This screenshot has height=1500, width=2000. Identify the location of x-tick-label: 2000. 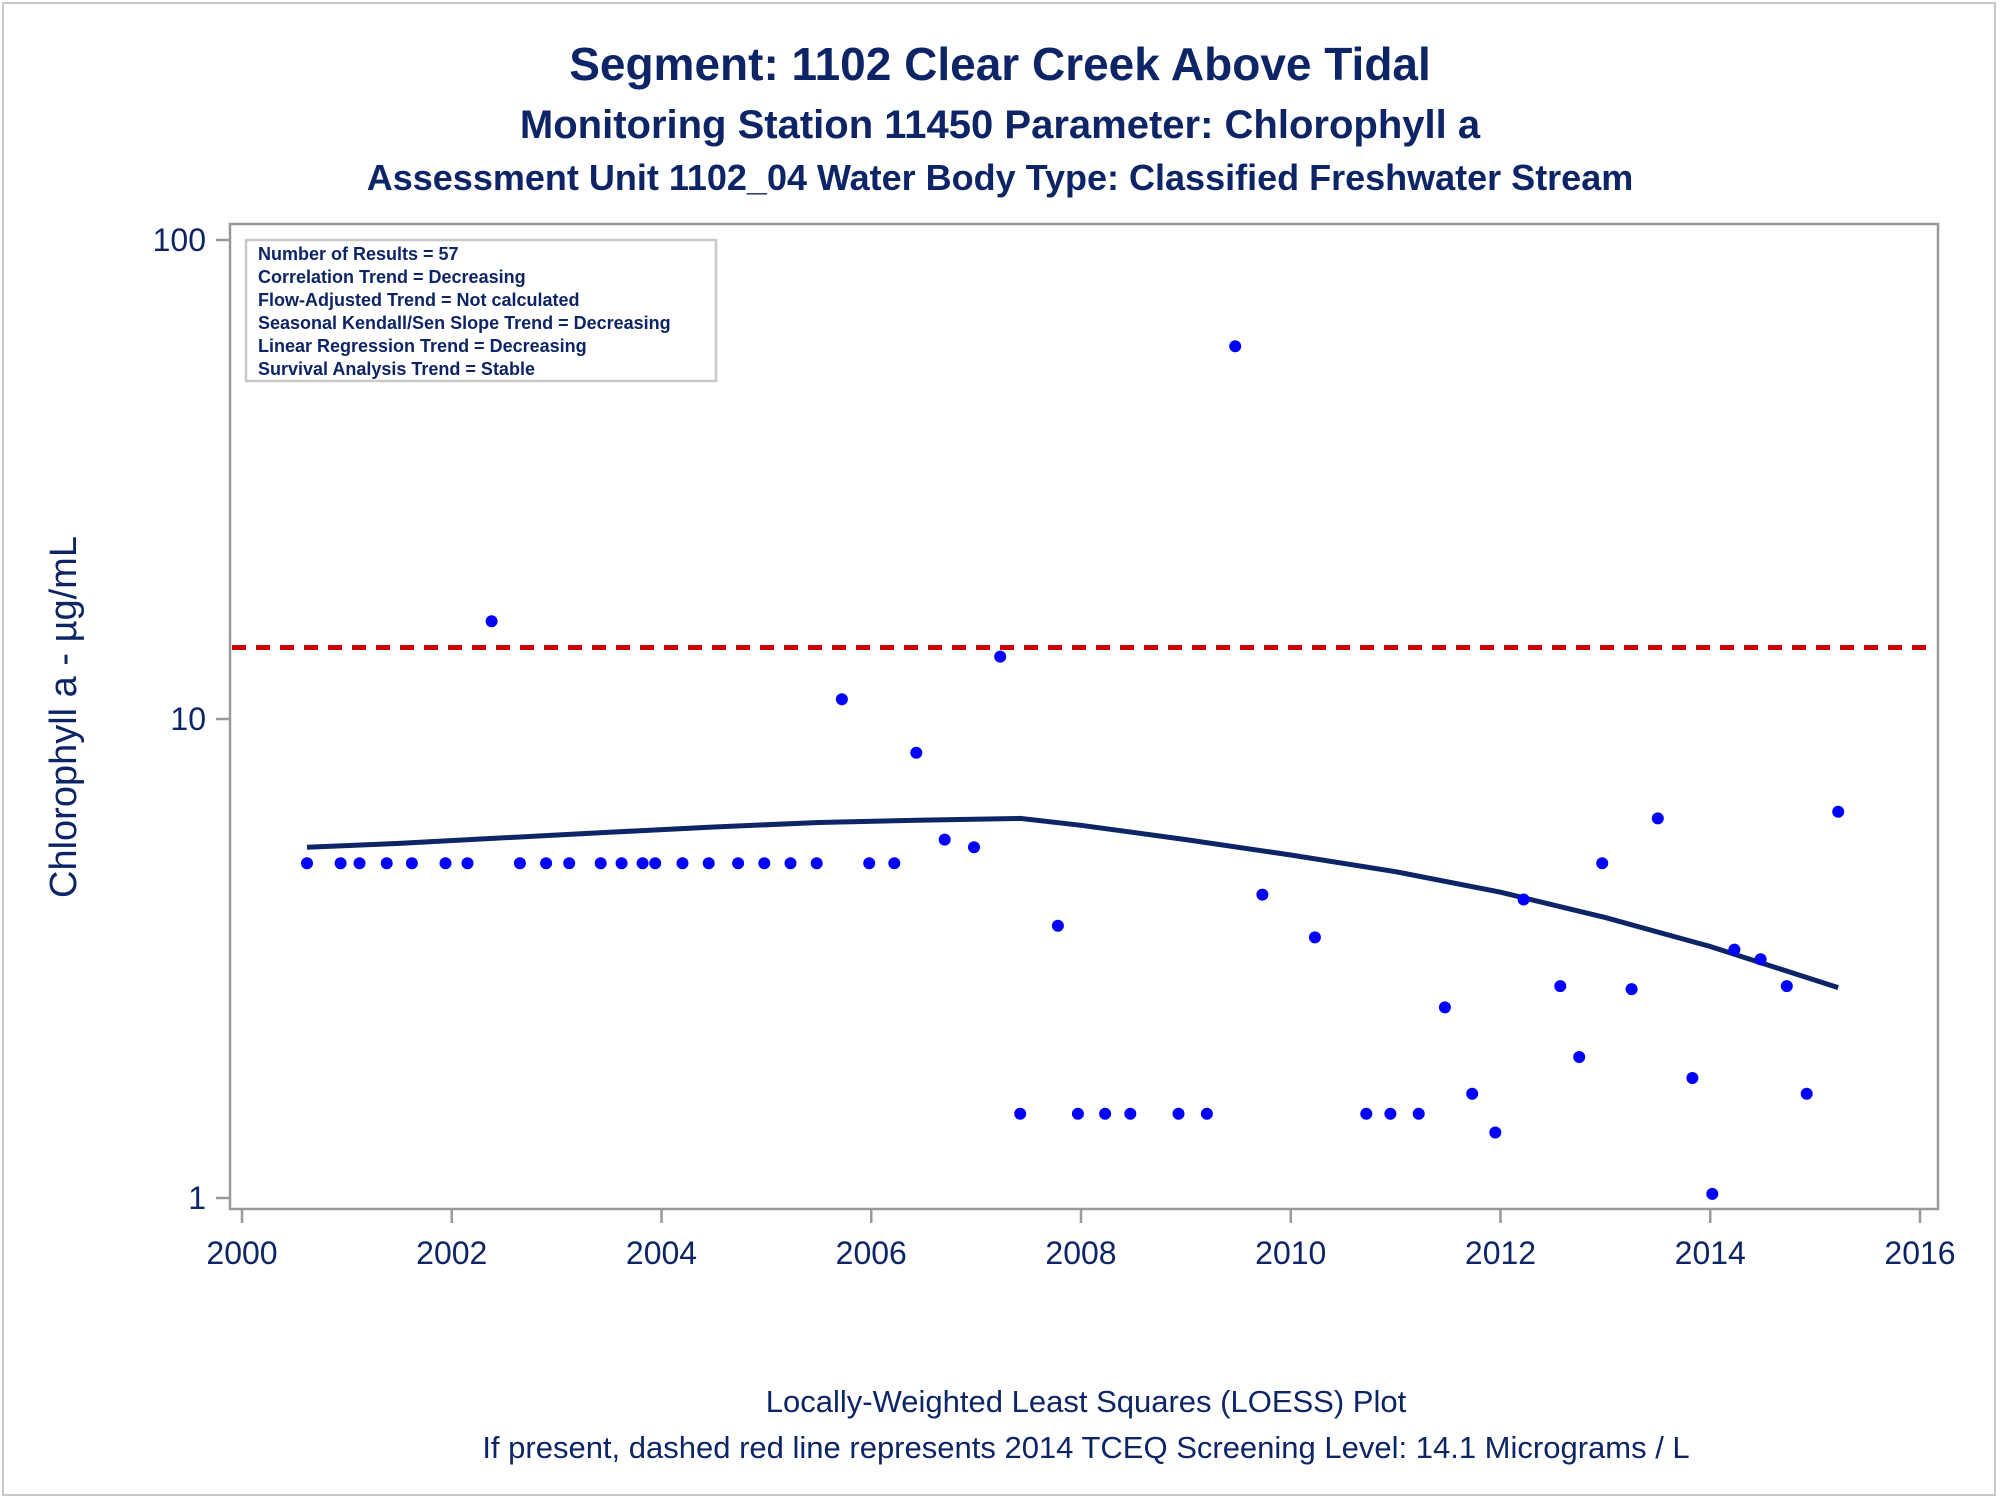
(241, 1253).